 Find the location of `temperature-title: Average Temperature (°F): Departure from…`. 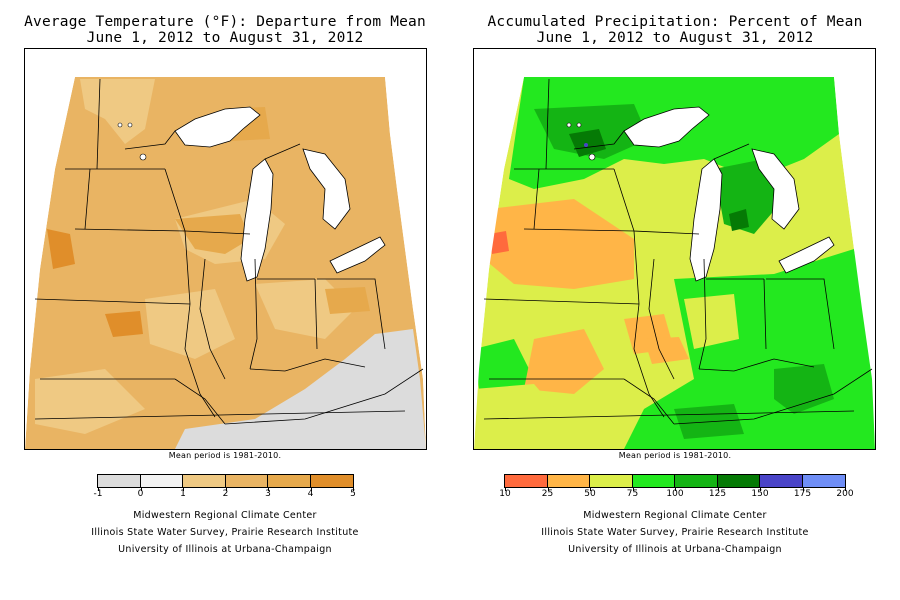

temperature-title: Average Temperature (°F): Departure from… is located at coordinates (225, 22).